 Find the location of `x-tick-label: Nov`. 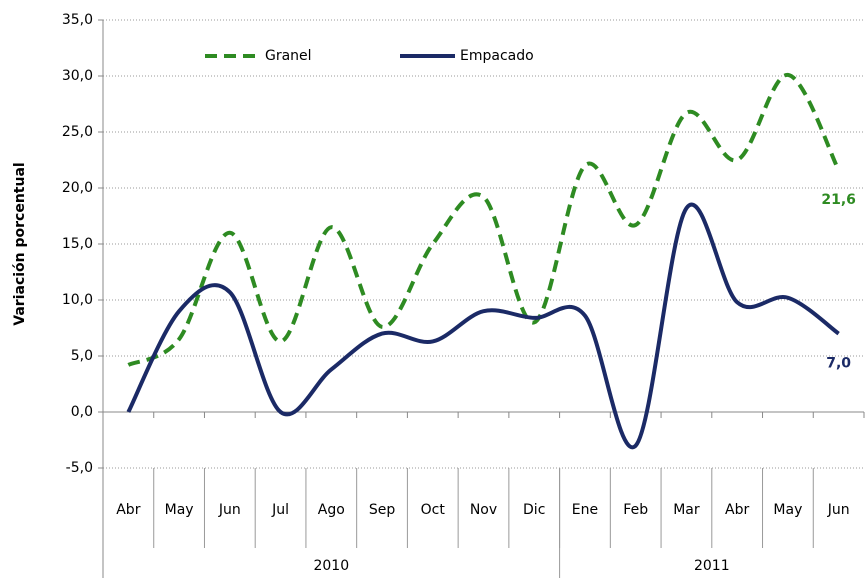

x-tick-label: Nov is located at coordinates (483, 510).